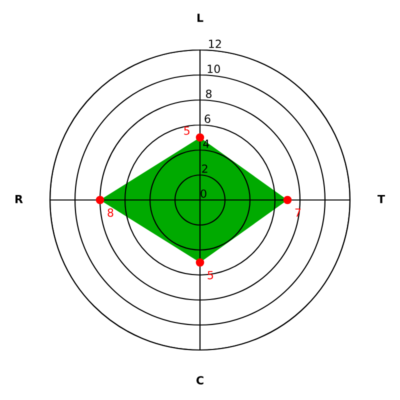 This screenshot has height=400, width=400. What do you see at coordinates (214, 69) in the screenshot?
I see `y-tick-label: 10` at bounding box center [214, 69].